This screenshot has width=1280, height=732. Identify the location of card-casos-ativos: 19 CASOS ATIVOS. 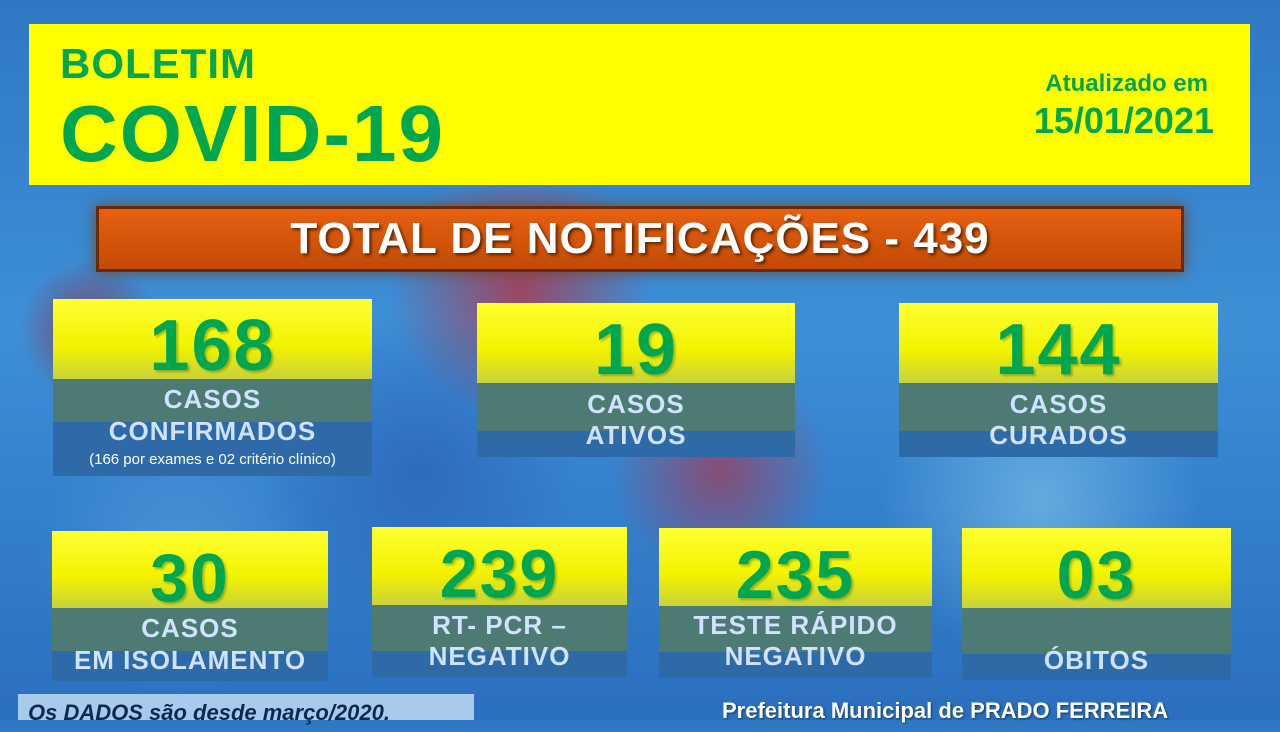
(636, 380).